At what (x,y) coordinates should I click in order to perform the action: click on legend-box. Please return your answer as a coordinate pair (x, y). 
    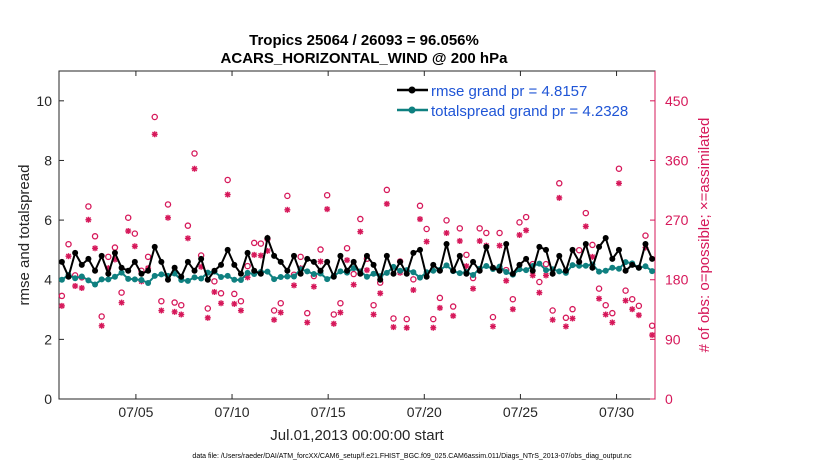
    Looking at the image, I should click on (521, 99).